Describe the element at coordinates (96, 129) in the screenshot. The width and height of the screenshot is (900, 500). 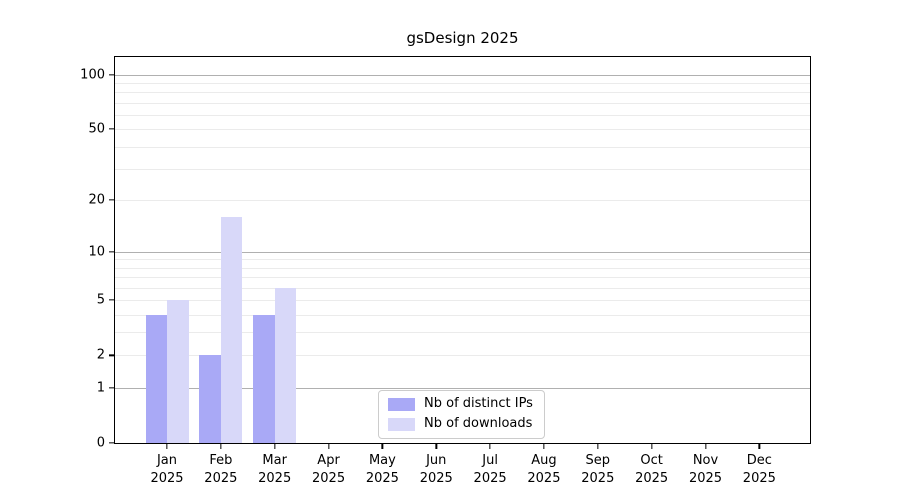
I see `y-tick-label: 50` at that location.